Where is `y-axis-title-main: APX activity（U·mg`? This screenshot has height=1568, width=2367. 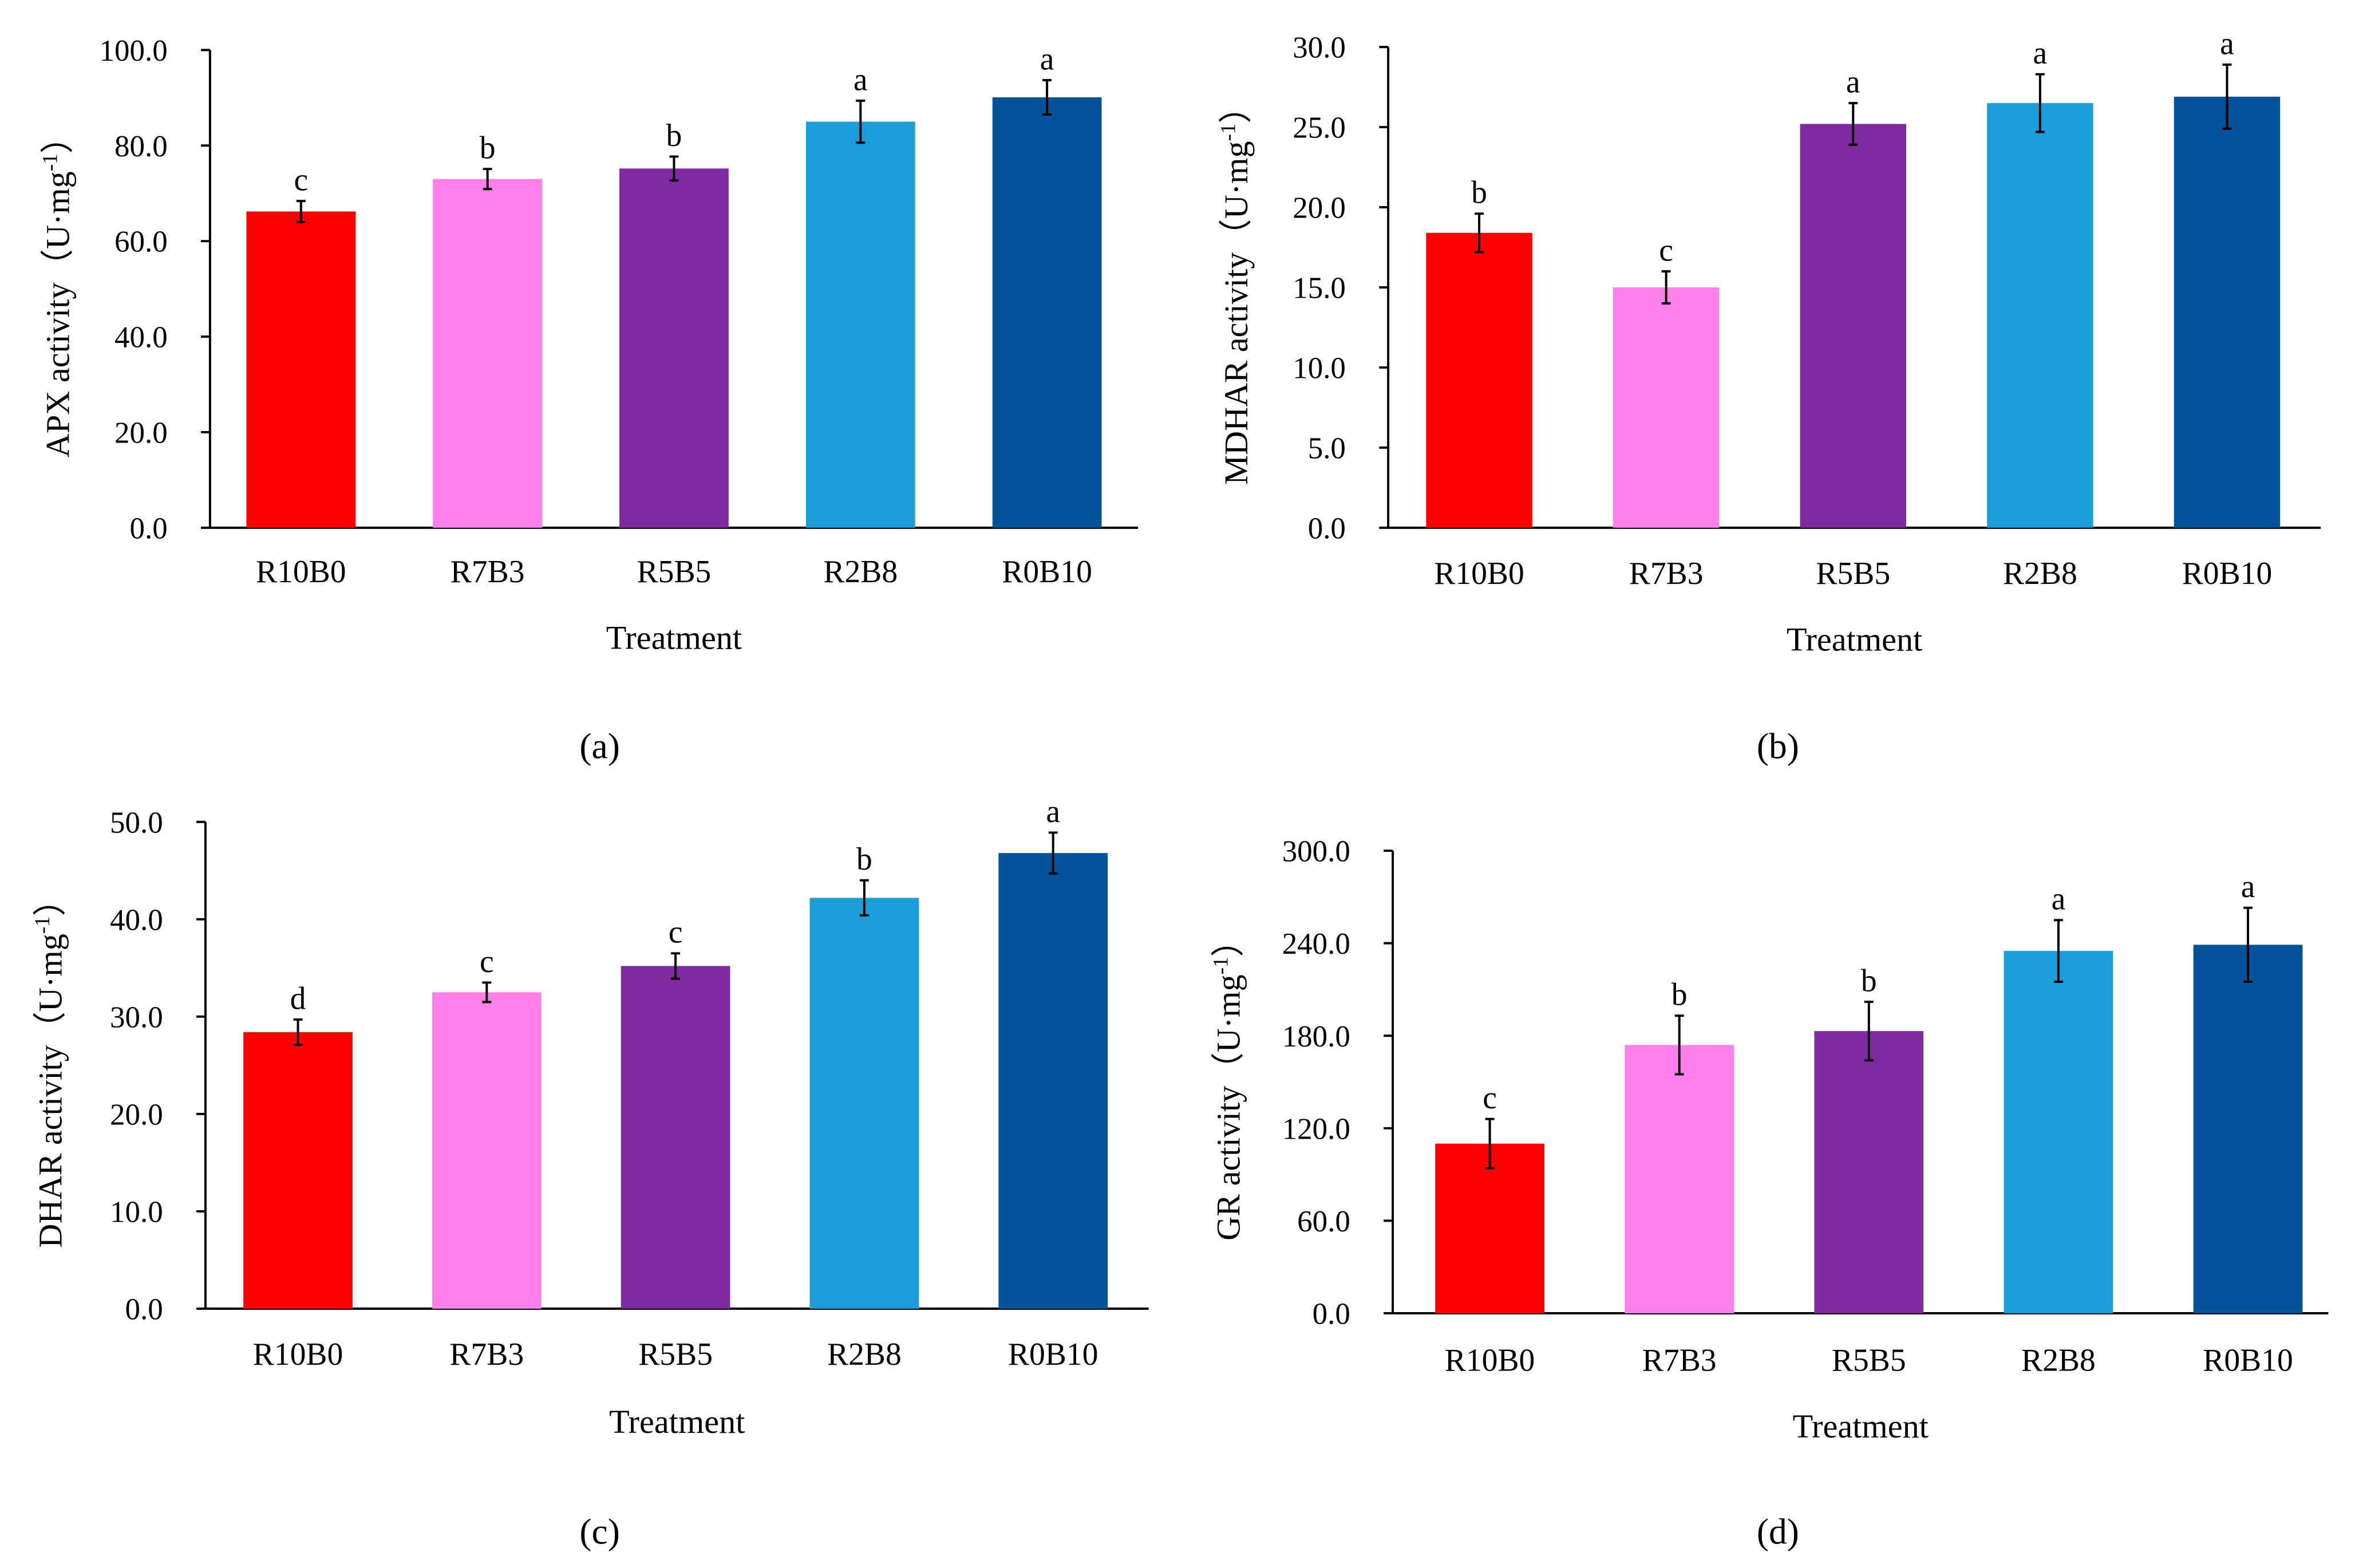 y-axis-title-main: APX activity（U·mg is located at coordinates (58, 314).